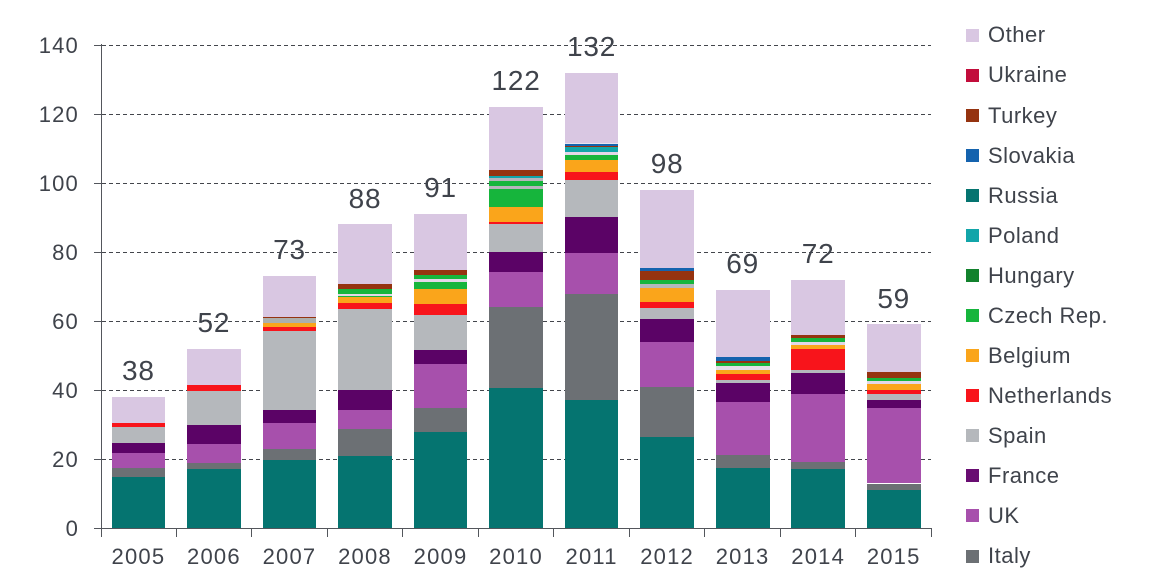 The width and height of the screenshot is (1154, 587). Describe the element at coordinates (742, 377) in the screenshot. I see `segment-2013-netherlands` at that location.